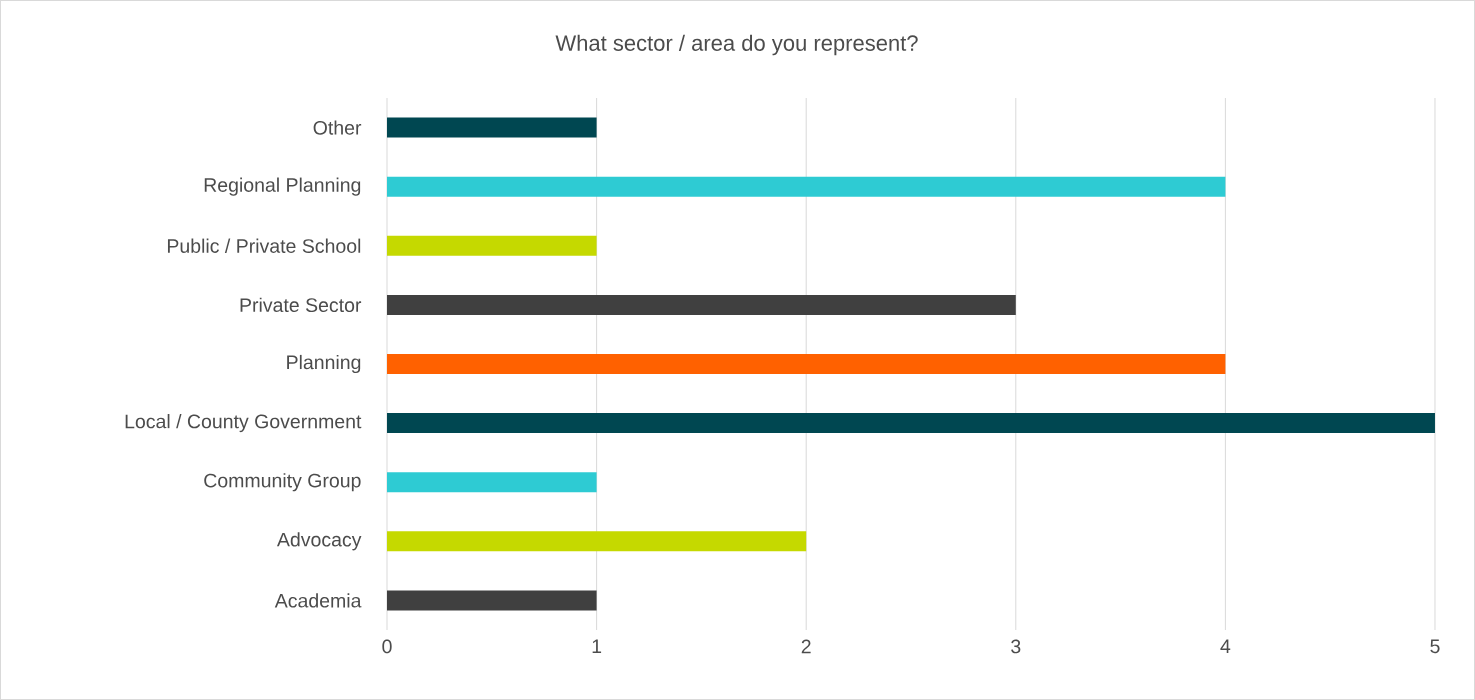 The image size is (1475, 700). Describe the element at coordinates (736, 45) in the screenshot. I see `chart-title: What sector / area do you represent?` at that location.